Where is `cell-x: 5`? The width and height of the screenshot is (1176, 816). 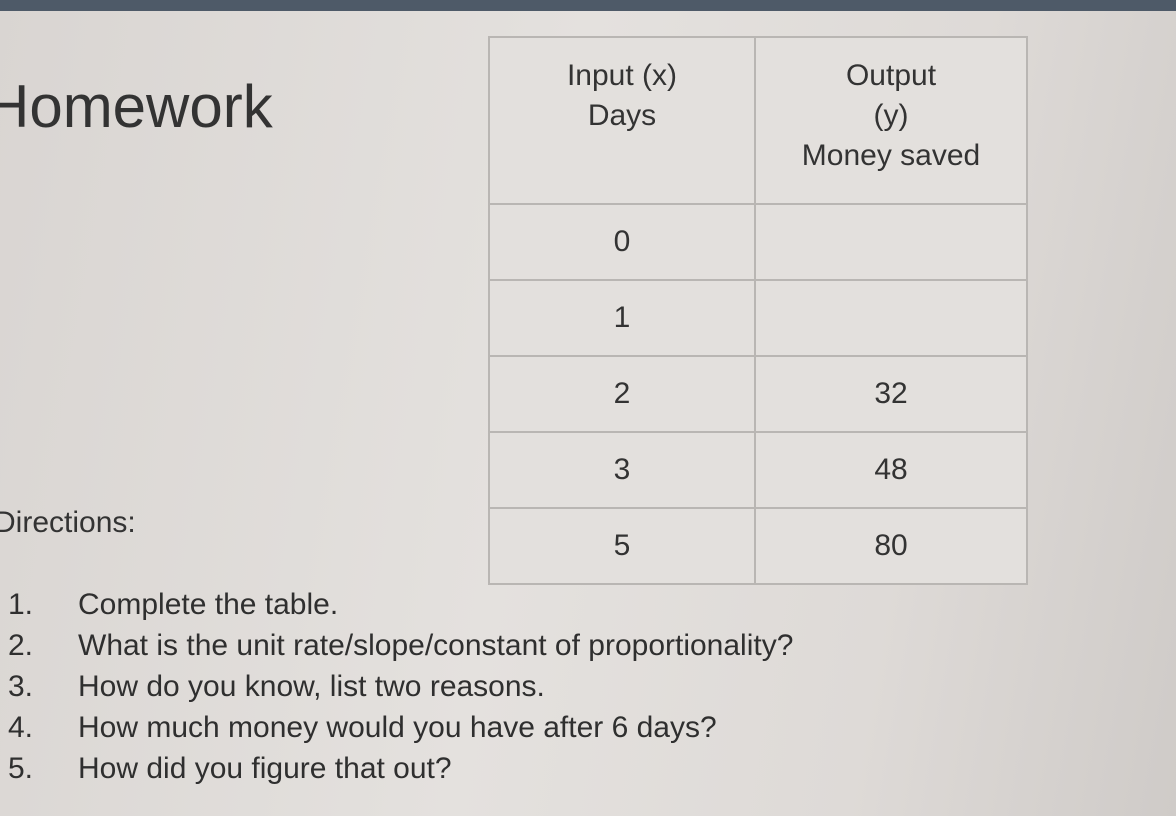 cell-x: 5 is located at coordinates (622, 546).